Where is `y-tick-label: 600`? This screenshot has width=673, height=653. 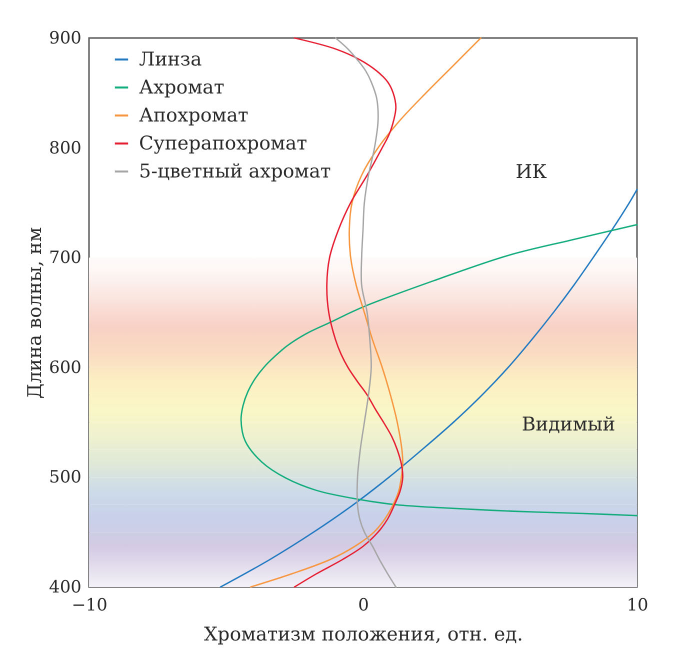 y-tick-label: 600 is located at coordinates (65, 368).